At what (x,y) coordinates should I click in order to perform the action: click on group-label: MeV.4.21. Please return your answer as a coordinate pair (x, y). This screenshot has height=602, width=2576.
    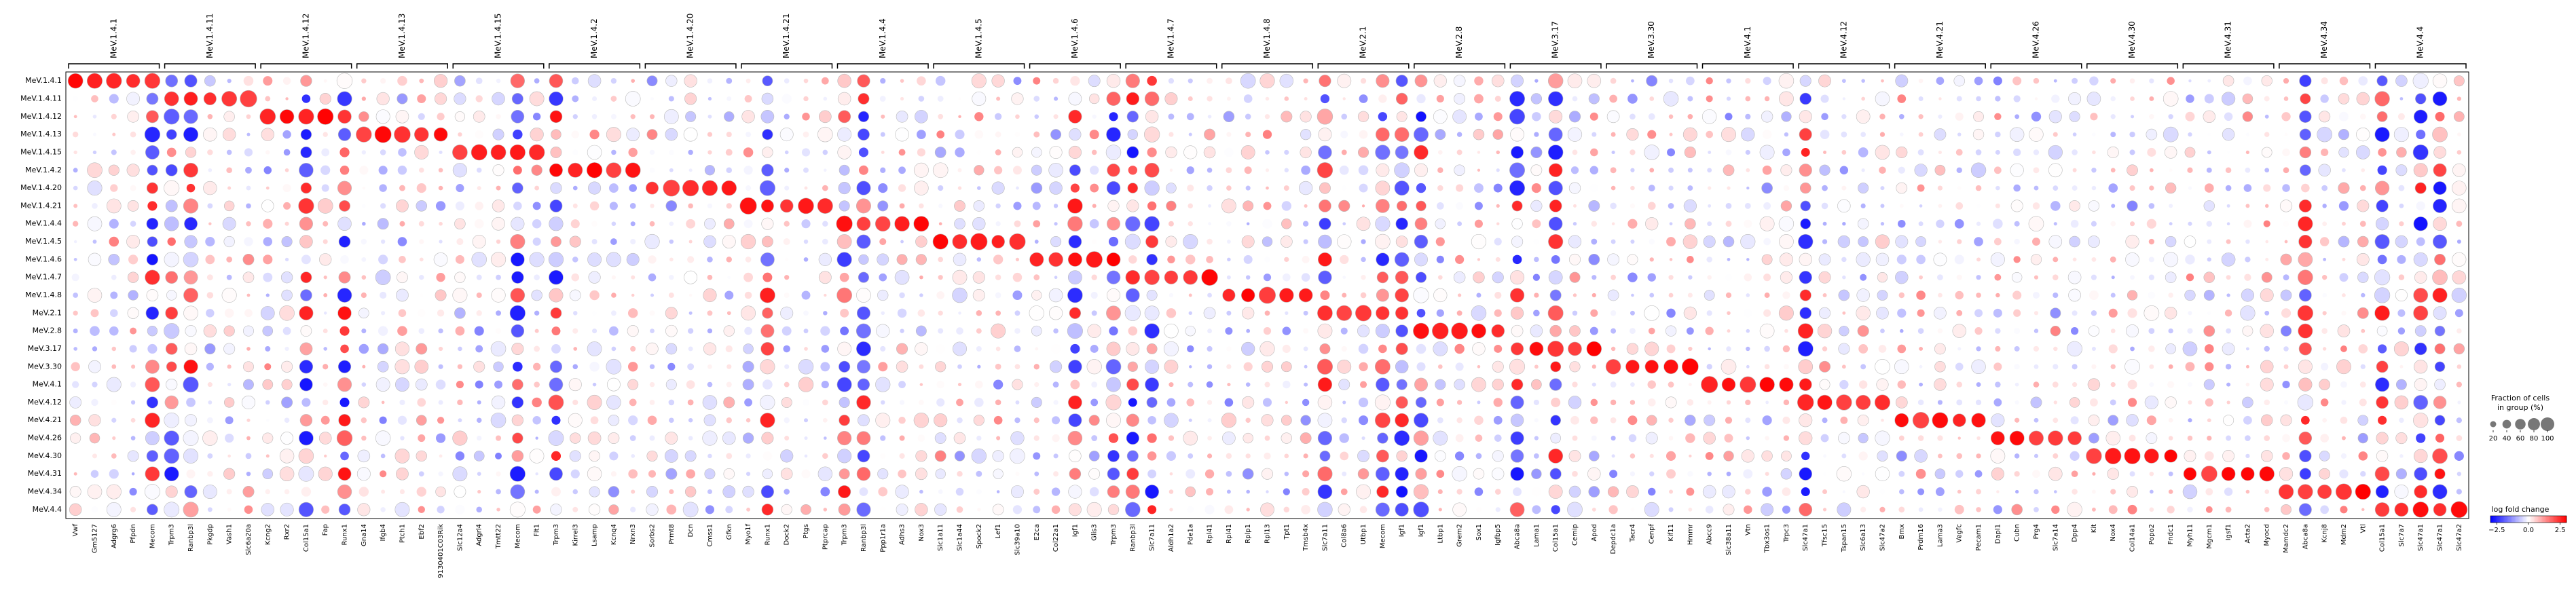
    Looking at the image, I should click on (1940, 39).